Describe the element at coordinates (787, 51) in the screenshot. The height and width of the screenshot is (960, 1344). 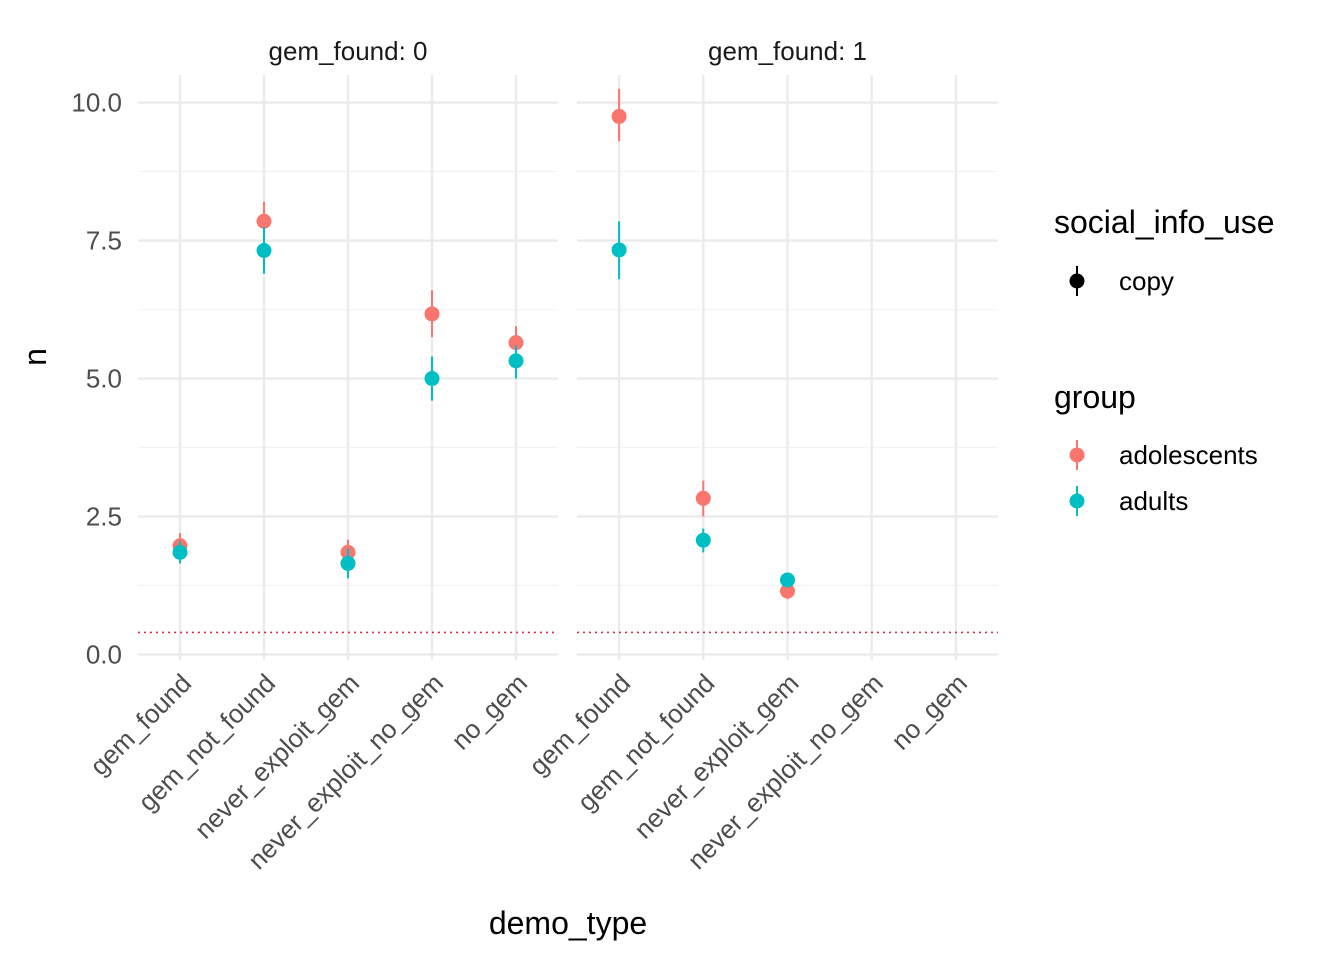
I see `facet-strip-label: gem_found: 1` at that location.